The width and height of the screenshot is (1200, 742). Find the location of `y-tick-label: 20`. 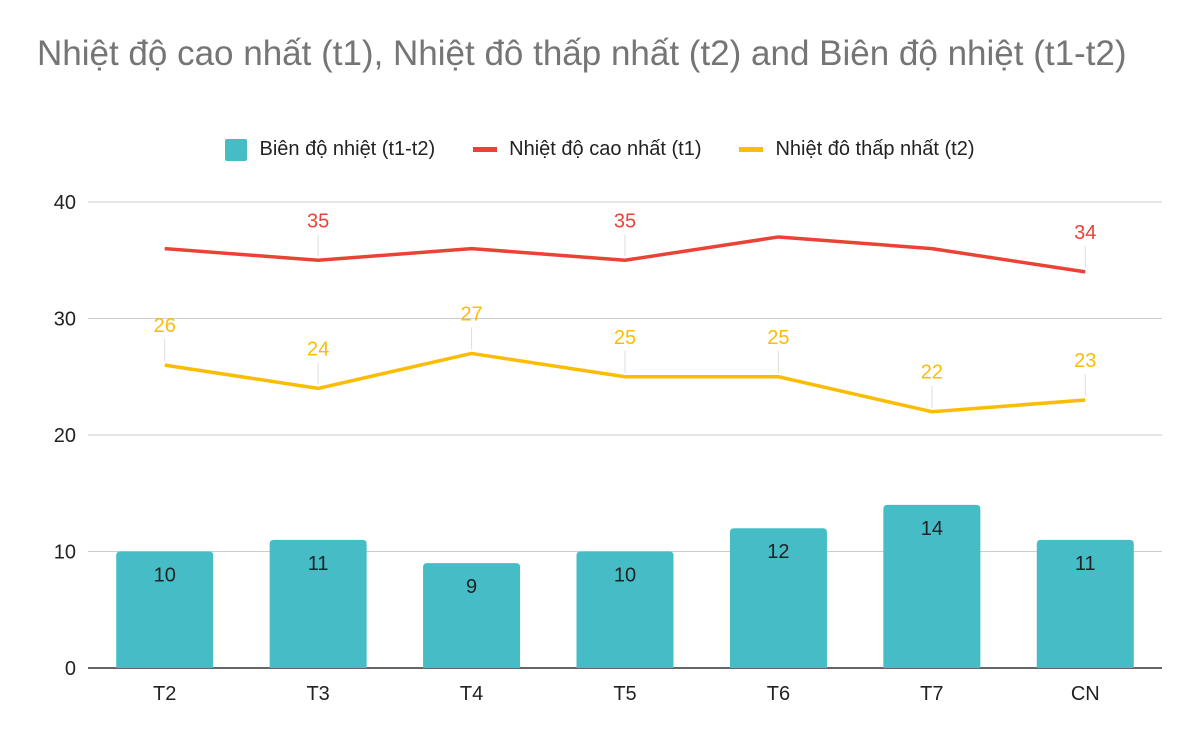

y-tick-label: 20 is located at coordinates (65, 436).